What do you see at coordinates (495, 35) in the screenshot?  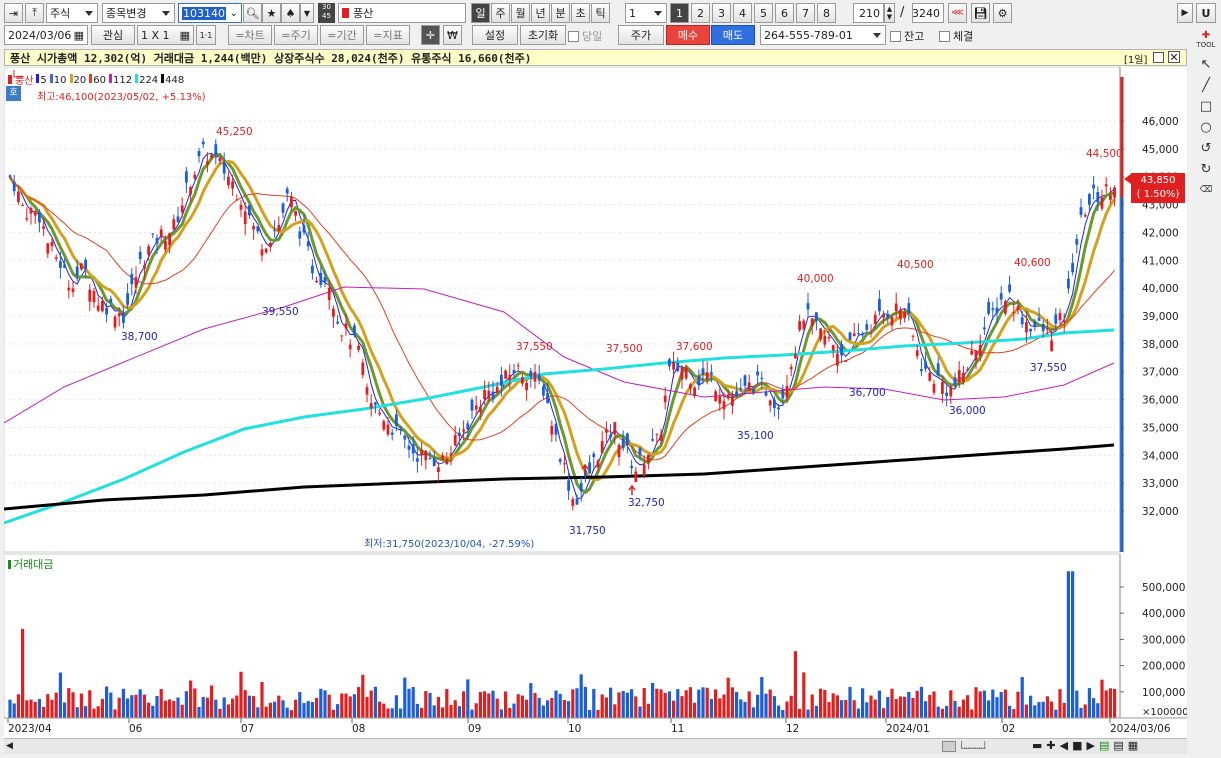 I see `setting-button: 설정` at bounding box center [495, 35].